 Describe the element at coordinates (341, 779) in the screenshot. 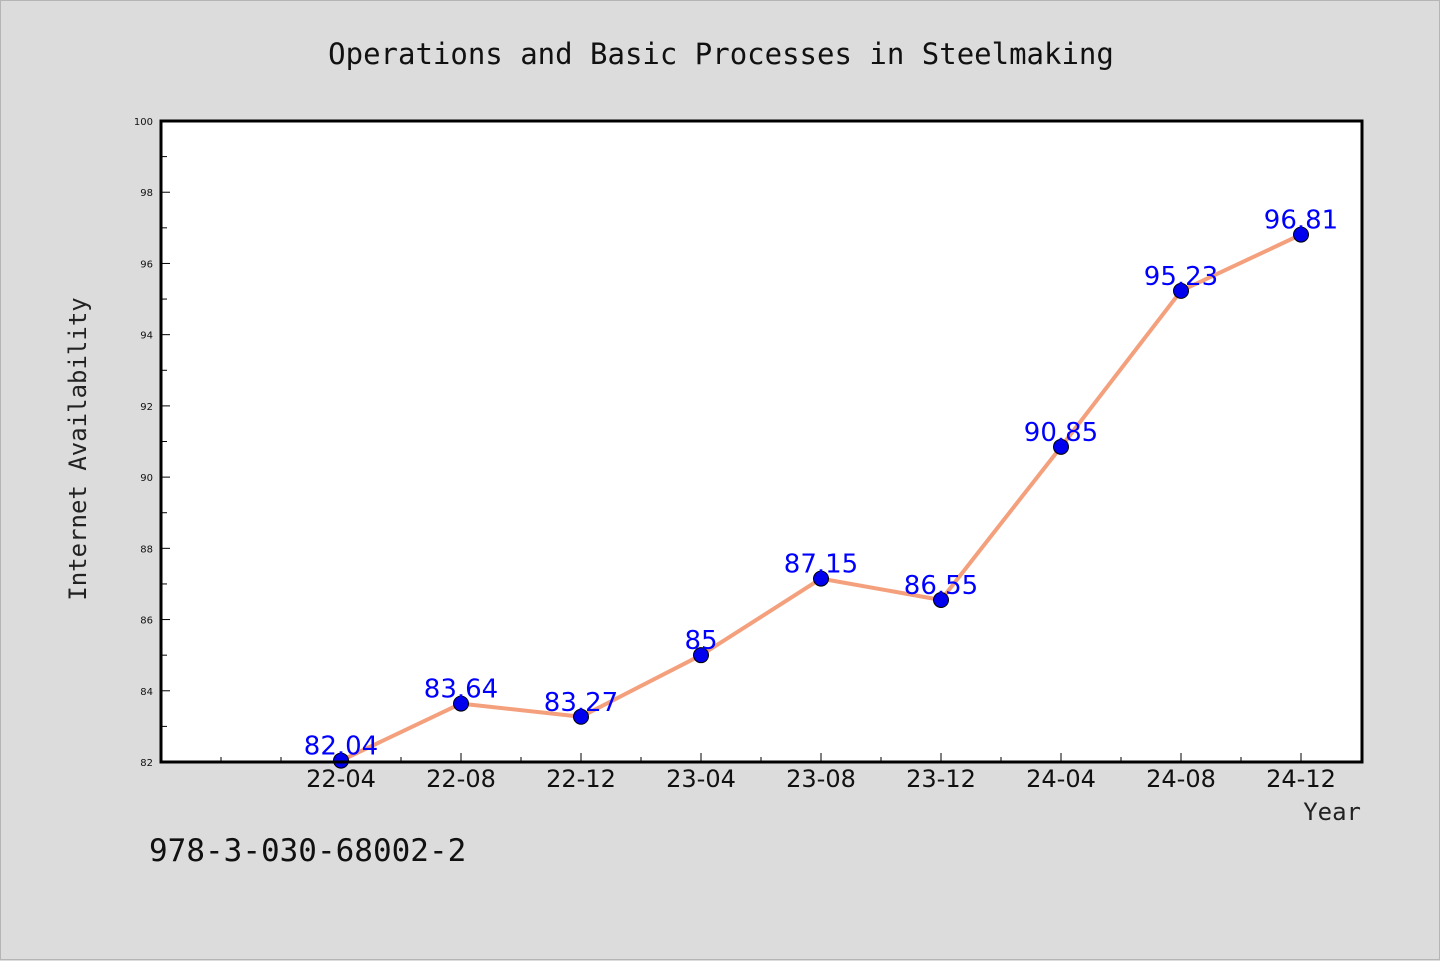

I see `x-tick-label: 22-04` at that location.